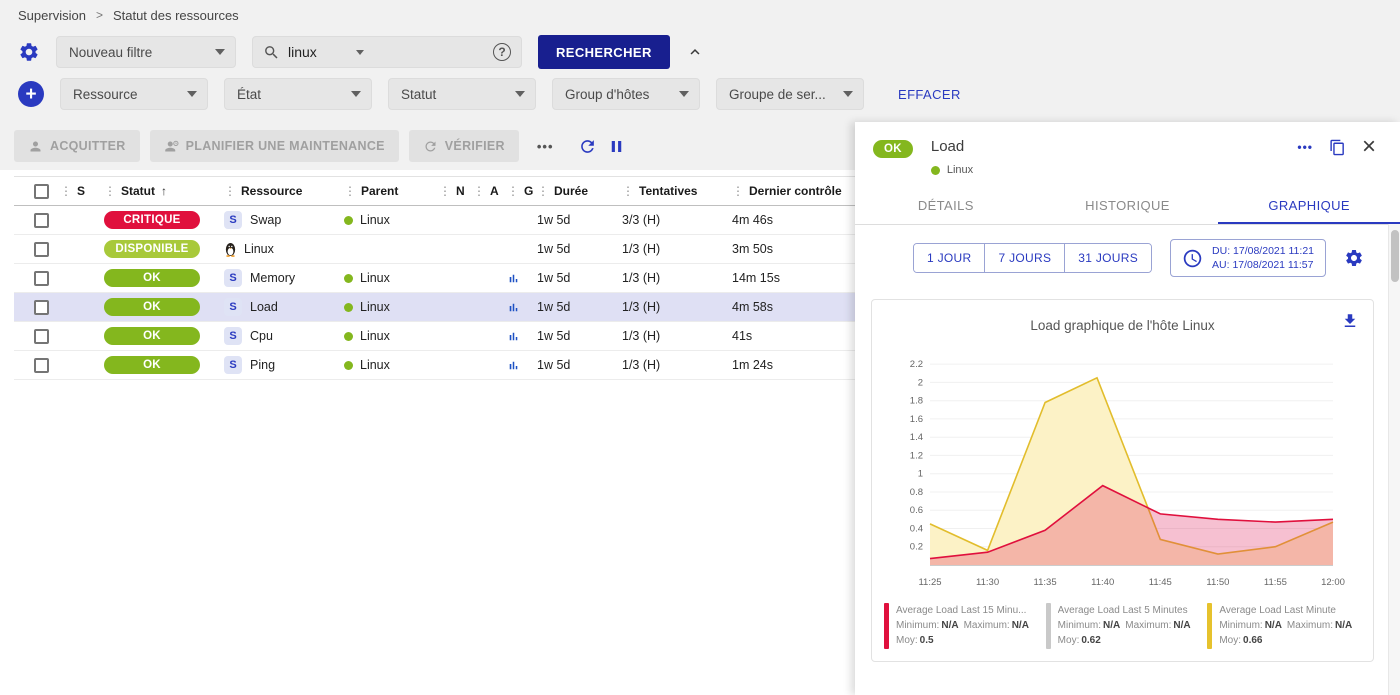  Describe the element at coordinates (264, 307) in the screenshot. I see `resource-name: Load` at that location.